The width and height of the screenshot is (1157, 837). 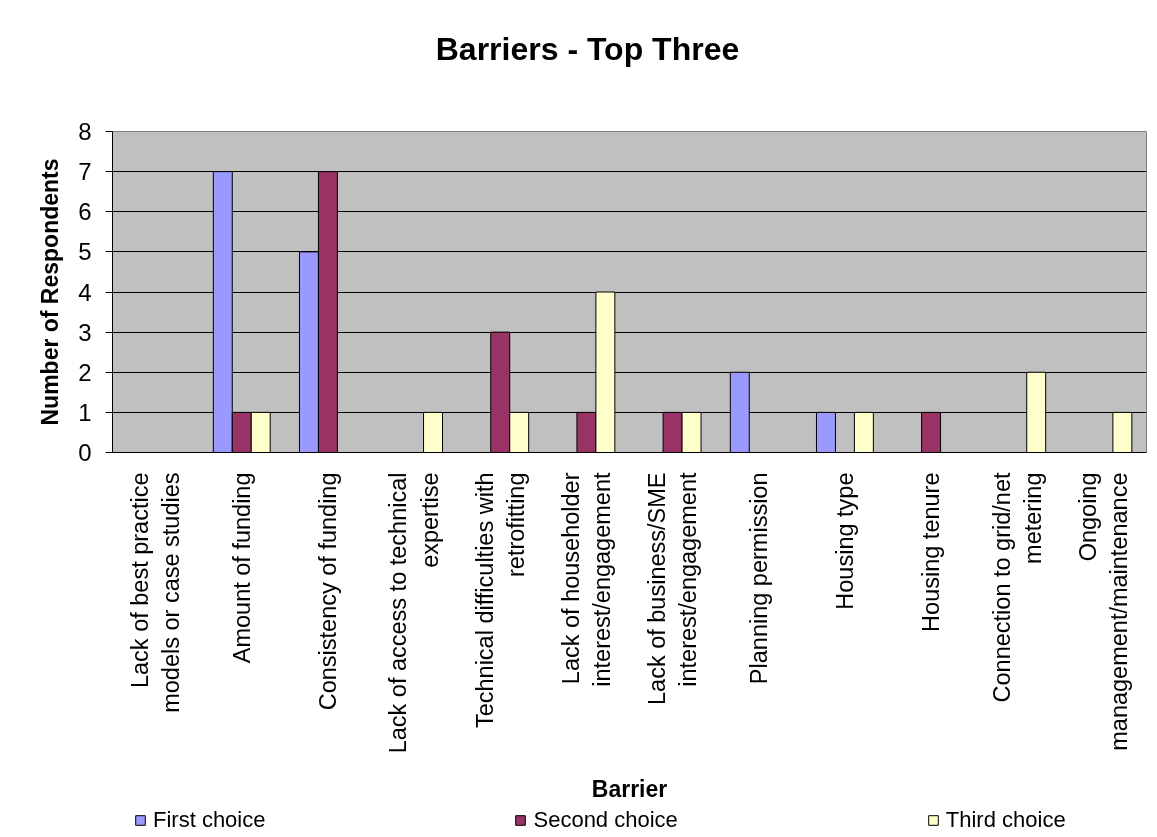 I want to click on x-tick-label: Lack of best practice models or case studies, so click(x=155, y=592).